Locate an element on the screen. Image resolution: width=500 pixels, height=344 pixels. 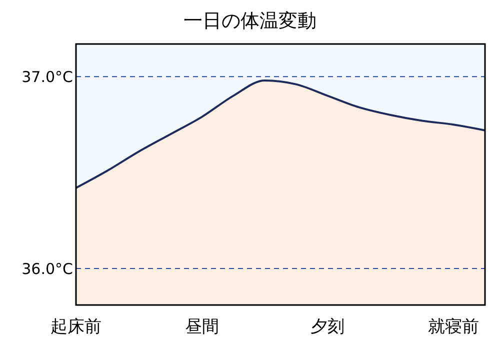
y-tick-label: 36.0°C is located at coordinates (47, 269).